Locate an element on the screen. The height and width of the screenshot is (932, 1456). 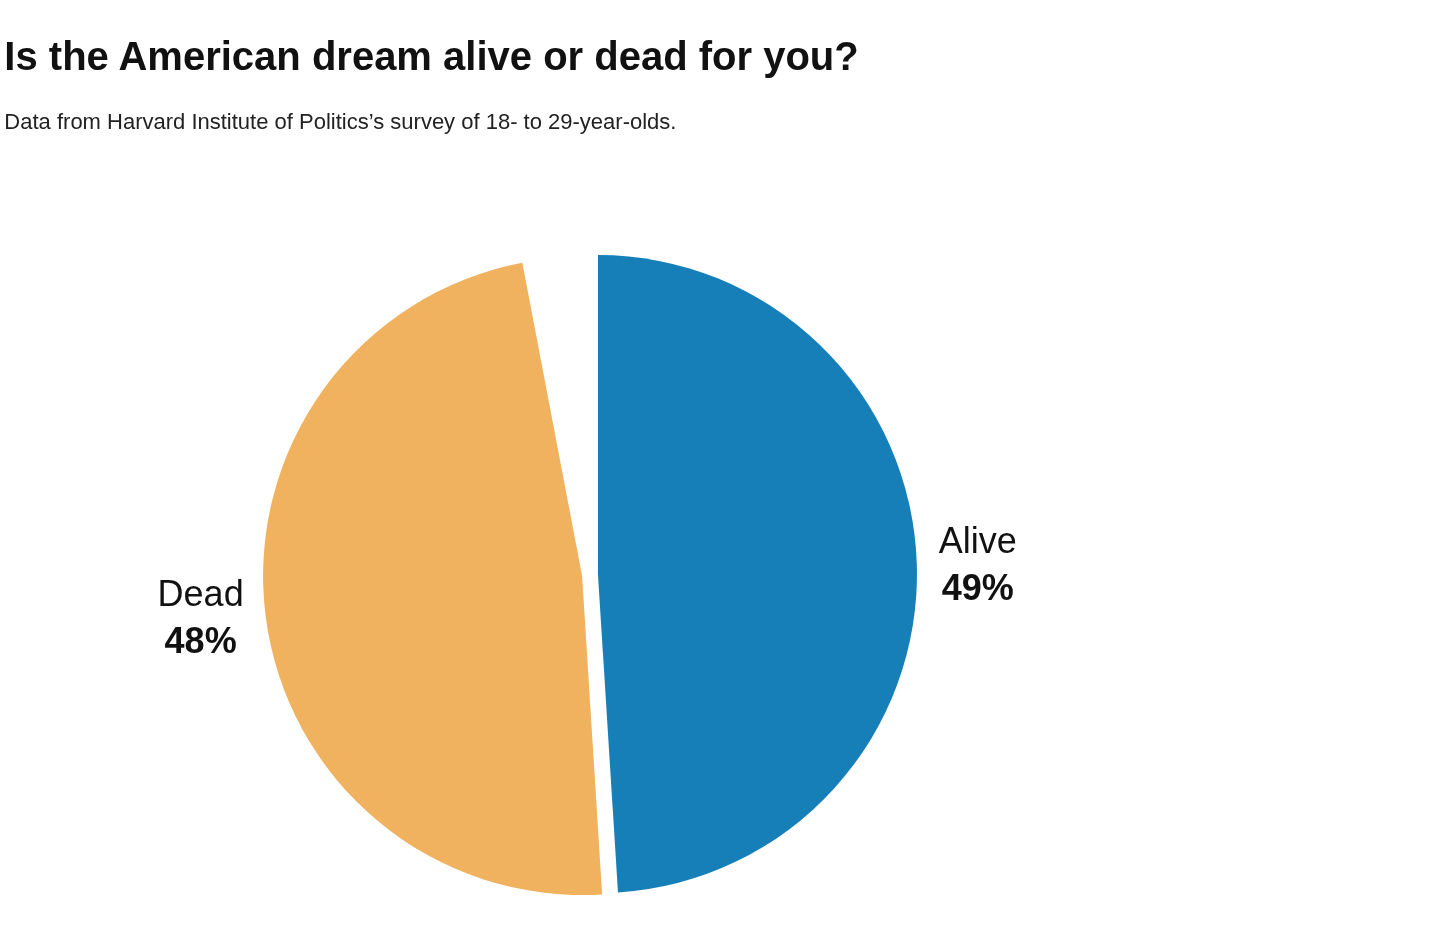
chart-subtitle: Data from Harvard Institute of Politics’s survey of 18- to 29-year-olds. is located at coordinates (340, 121).